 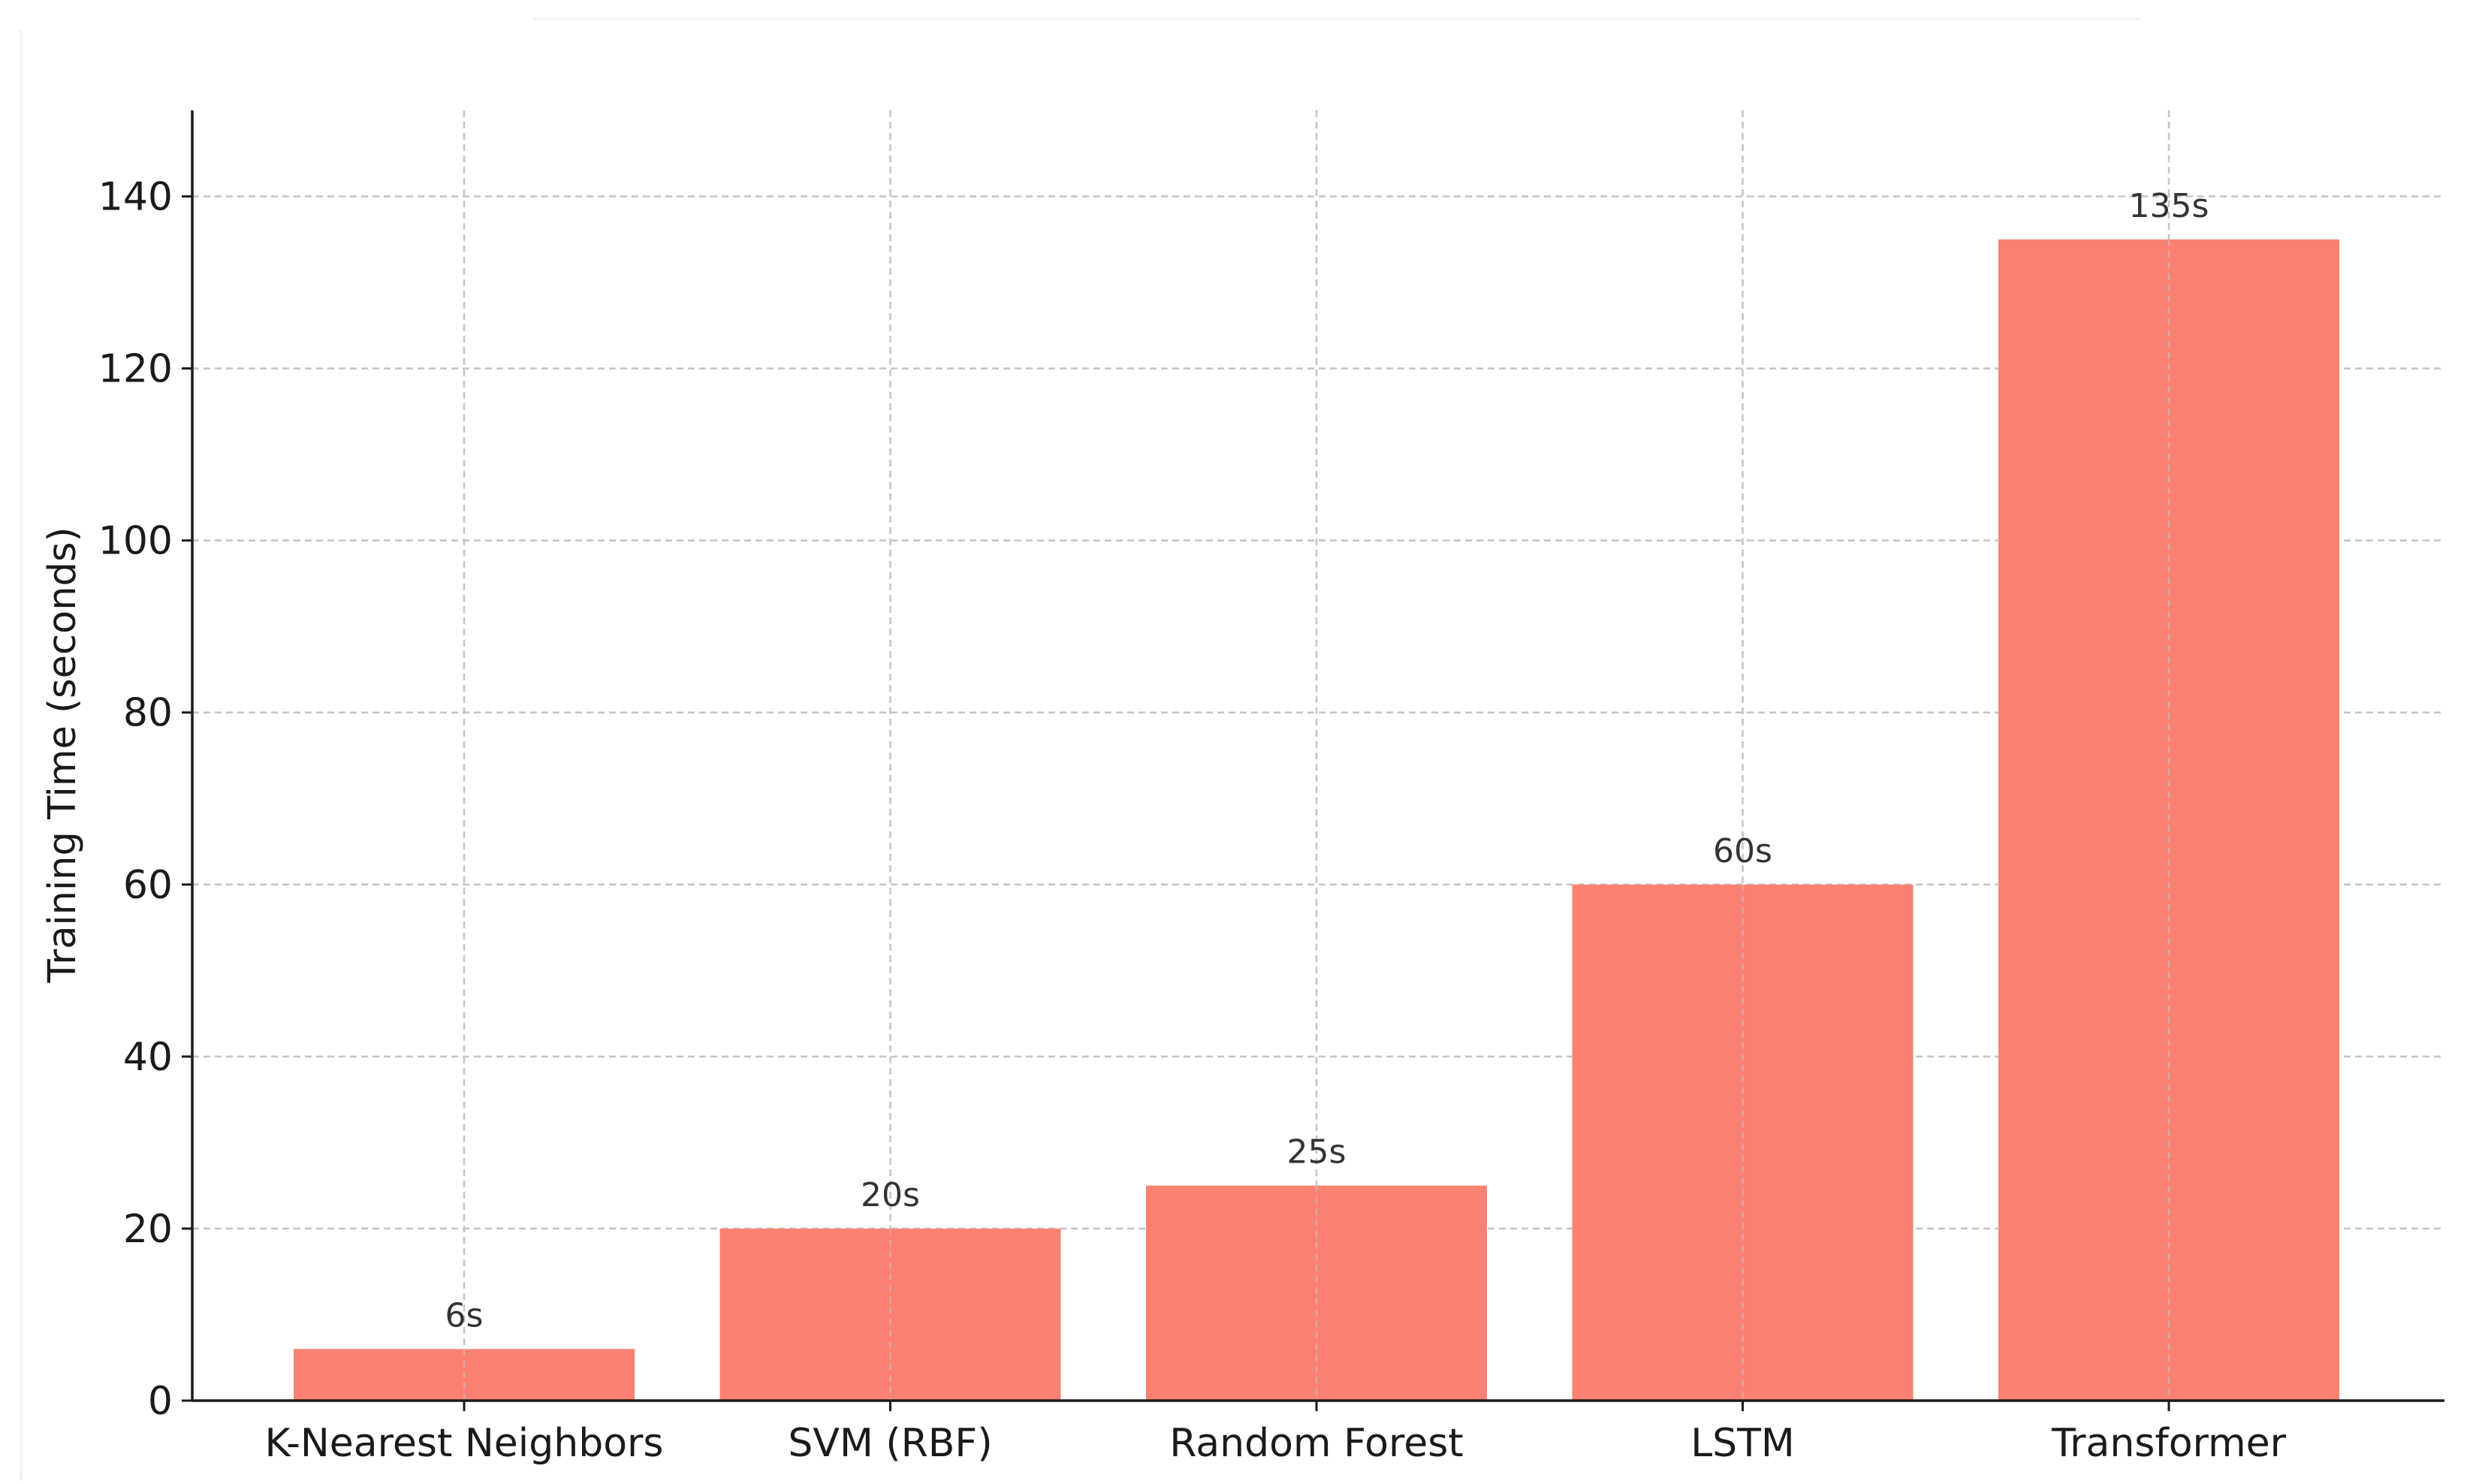 I want to click on y-axis-label: Training Time (seconds), so click(x=63, y=755).